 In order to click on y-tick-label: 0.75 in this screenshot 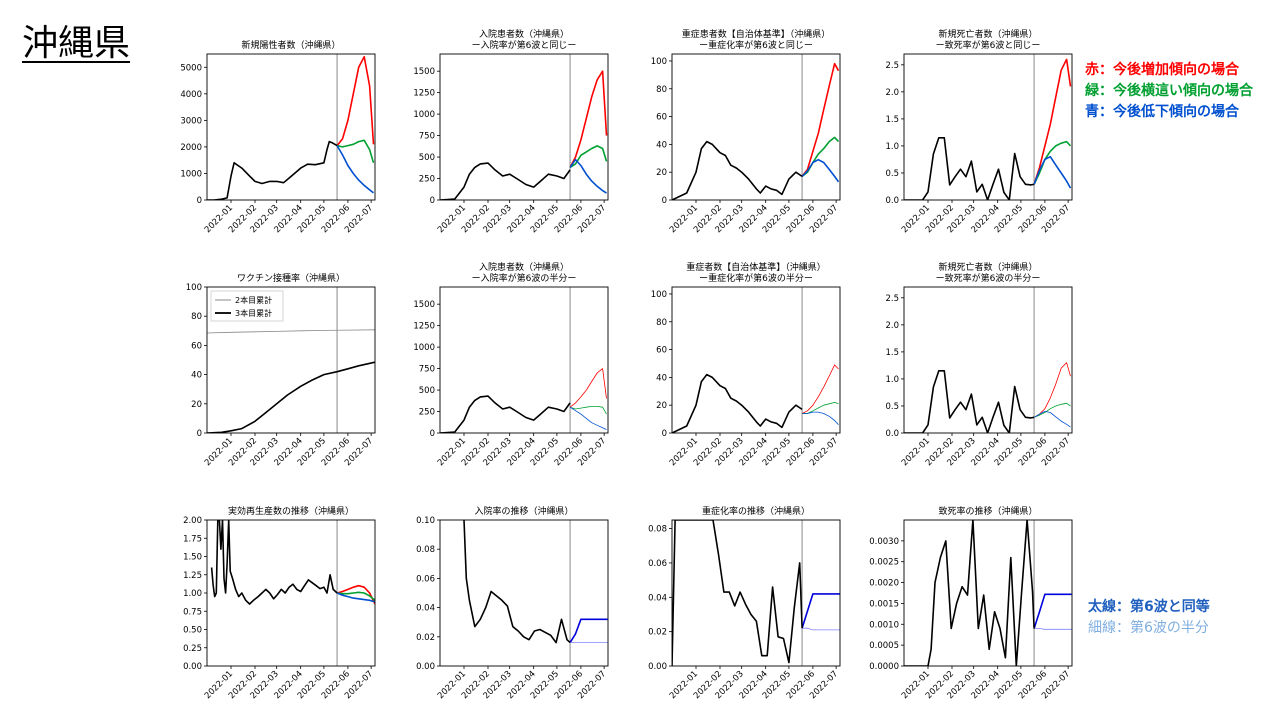, I will do `click(192, 612)`.